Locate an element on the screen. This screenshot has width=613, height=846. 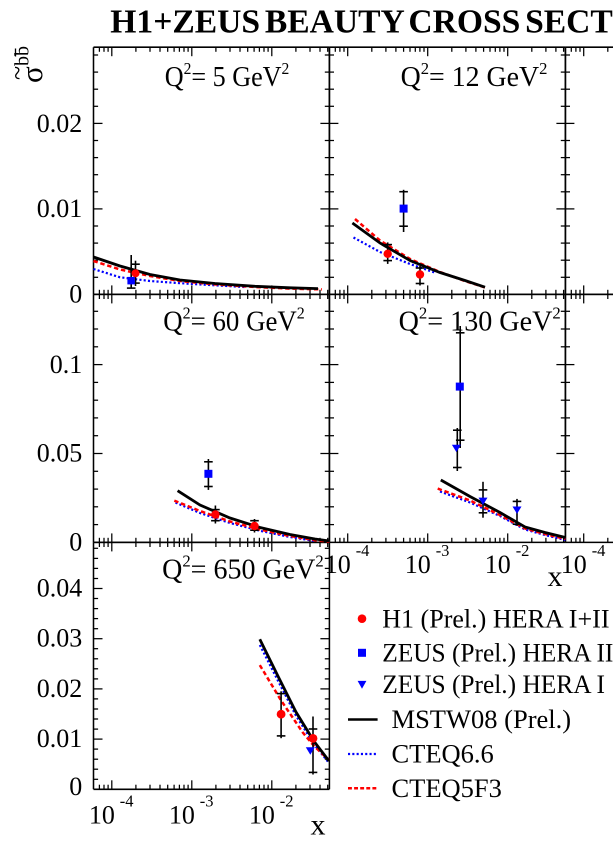
svg-text: Q2= 5 GeV2 is located at coordinates (227, 75).